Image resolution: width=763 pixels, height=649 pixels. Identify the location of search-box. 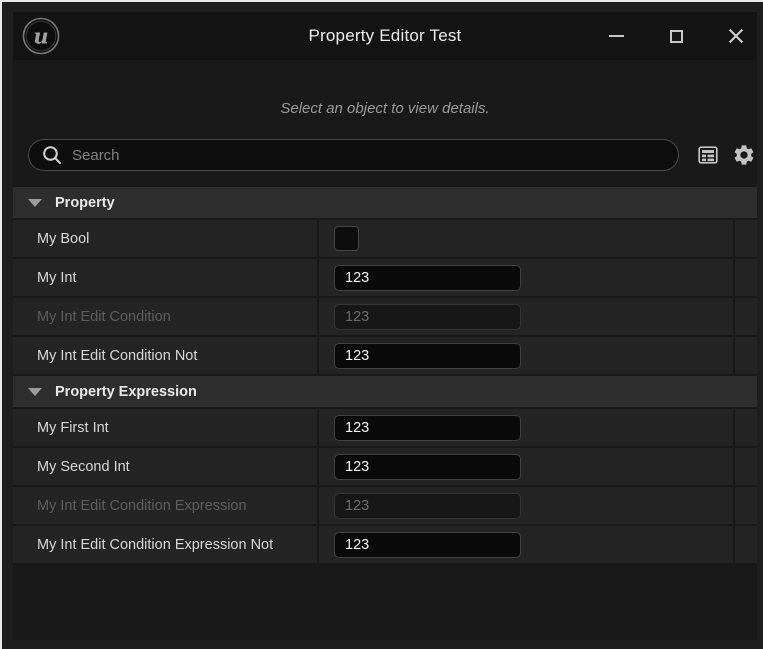
(353, 155).